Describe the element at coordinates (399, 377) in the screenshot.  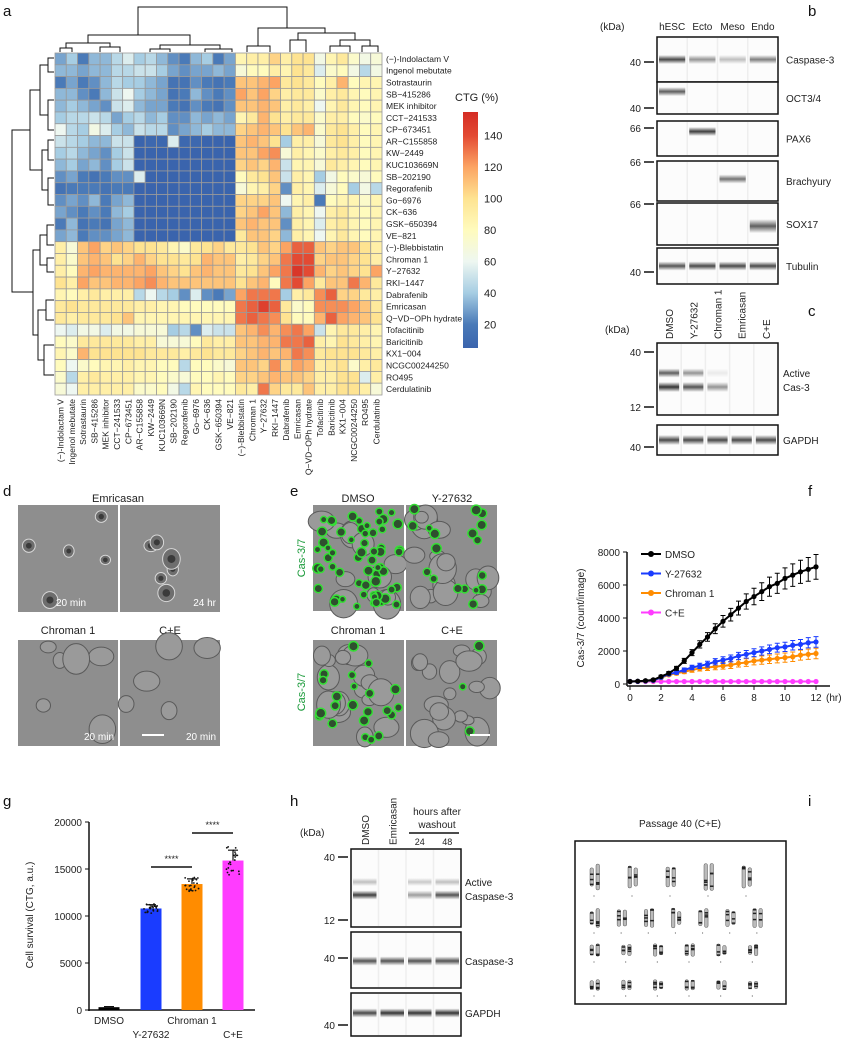
I see `heatmap-row-label: RO495` at that location.